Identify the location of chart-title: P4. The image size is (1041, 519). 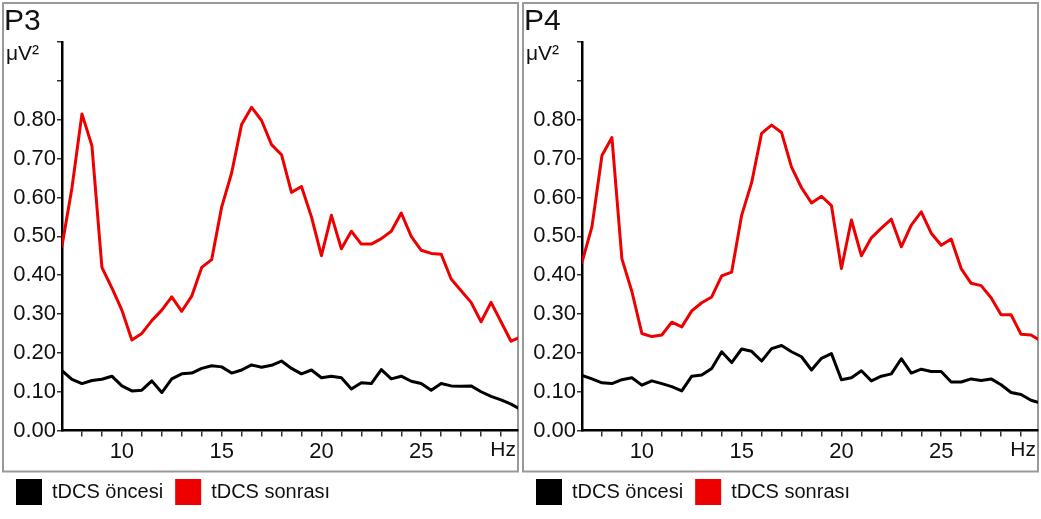
(542, 20).